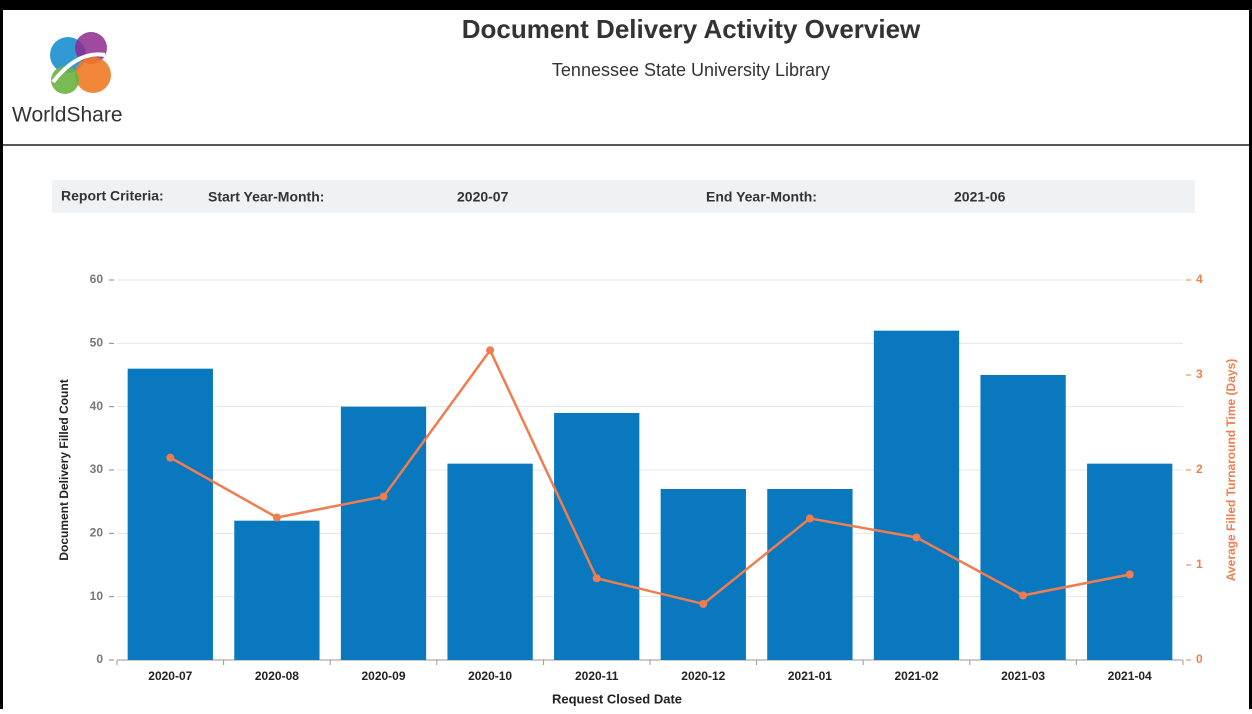 The image size is (1252, 714). I want to click on criteria-end-label: End Year-Month:, so click(761, 197).